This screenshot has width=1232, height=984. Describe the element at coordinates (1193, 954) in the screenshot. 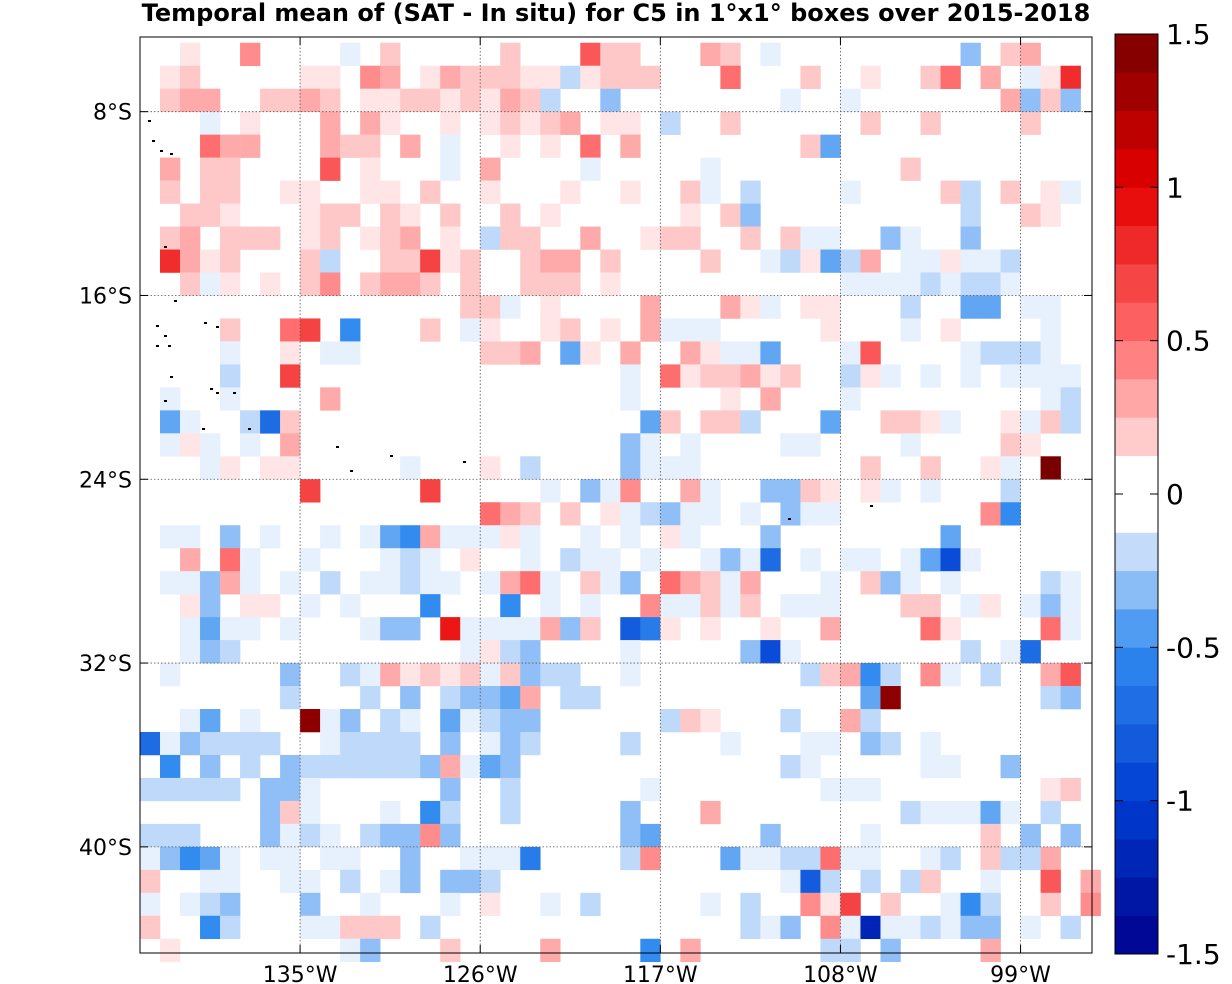

I see `colorbar-tick-label: -1.5` at that location.